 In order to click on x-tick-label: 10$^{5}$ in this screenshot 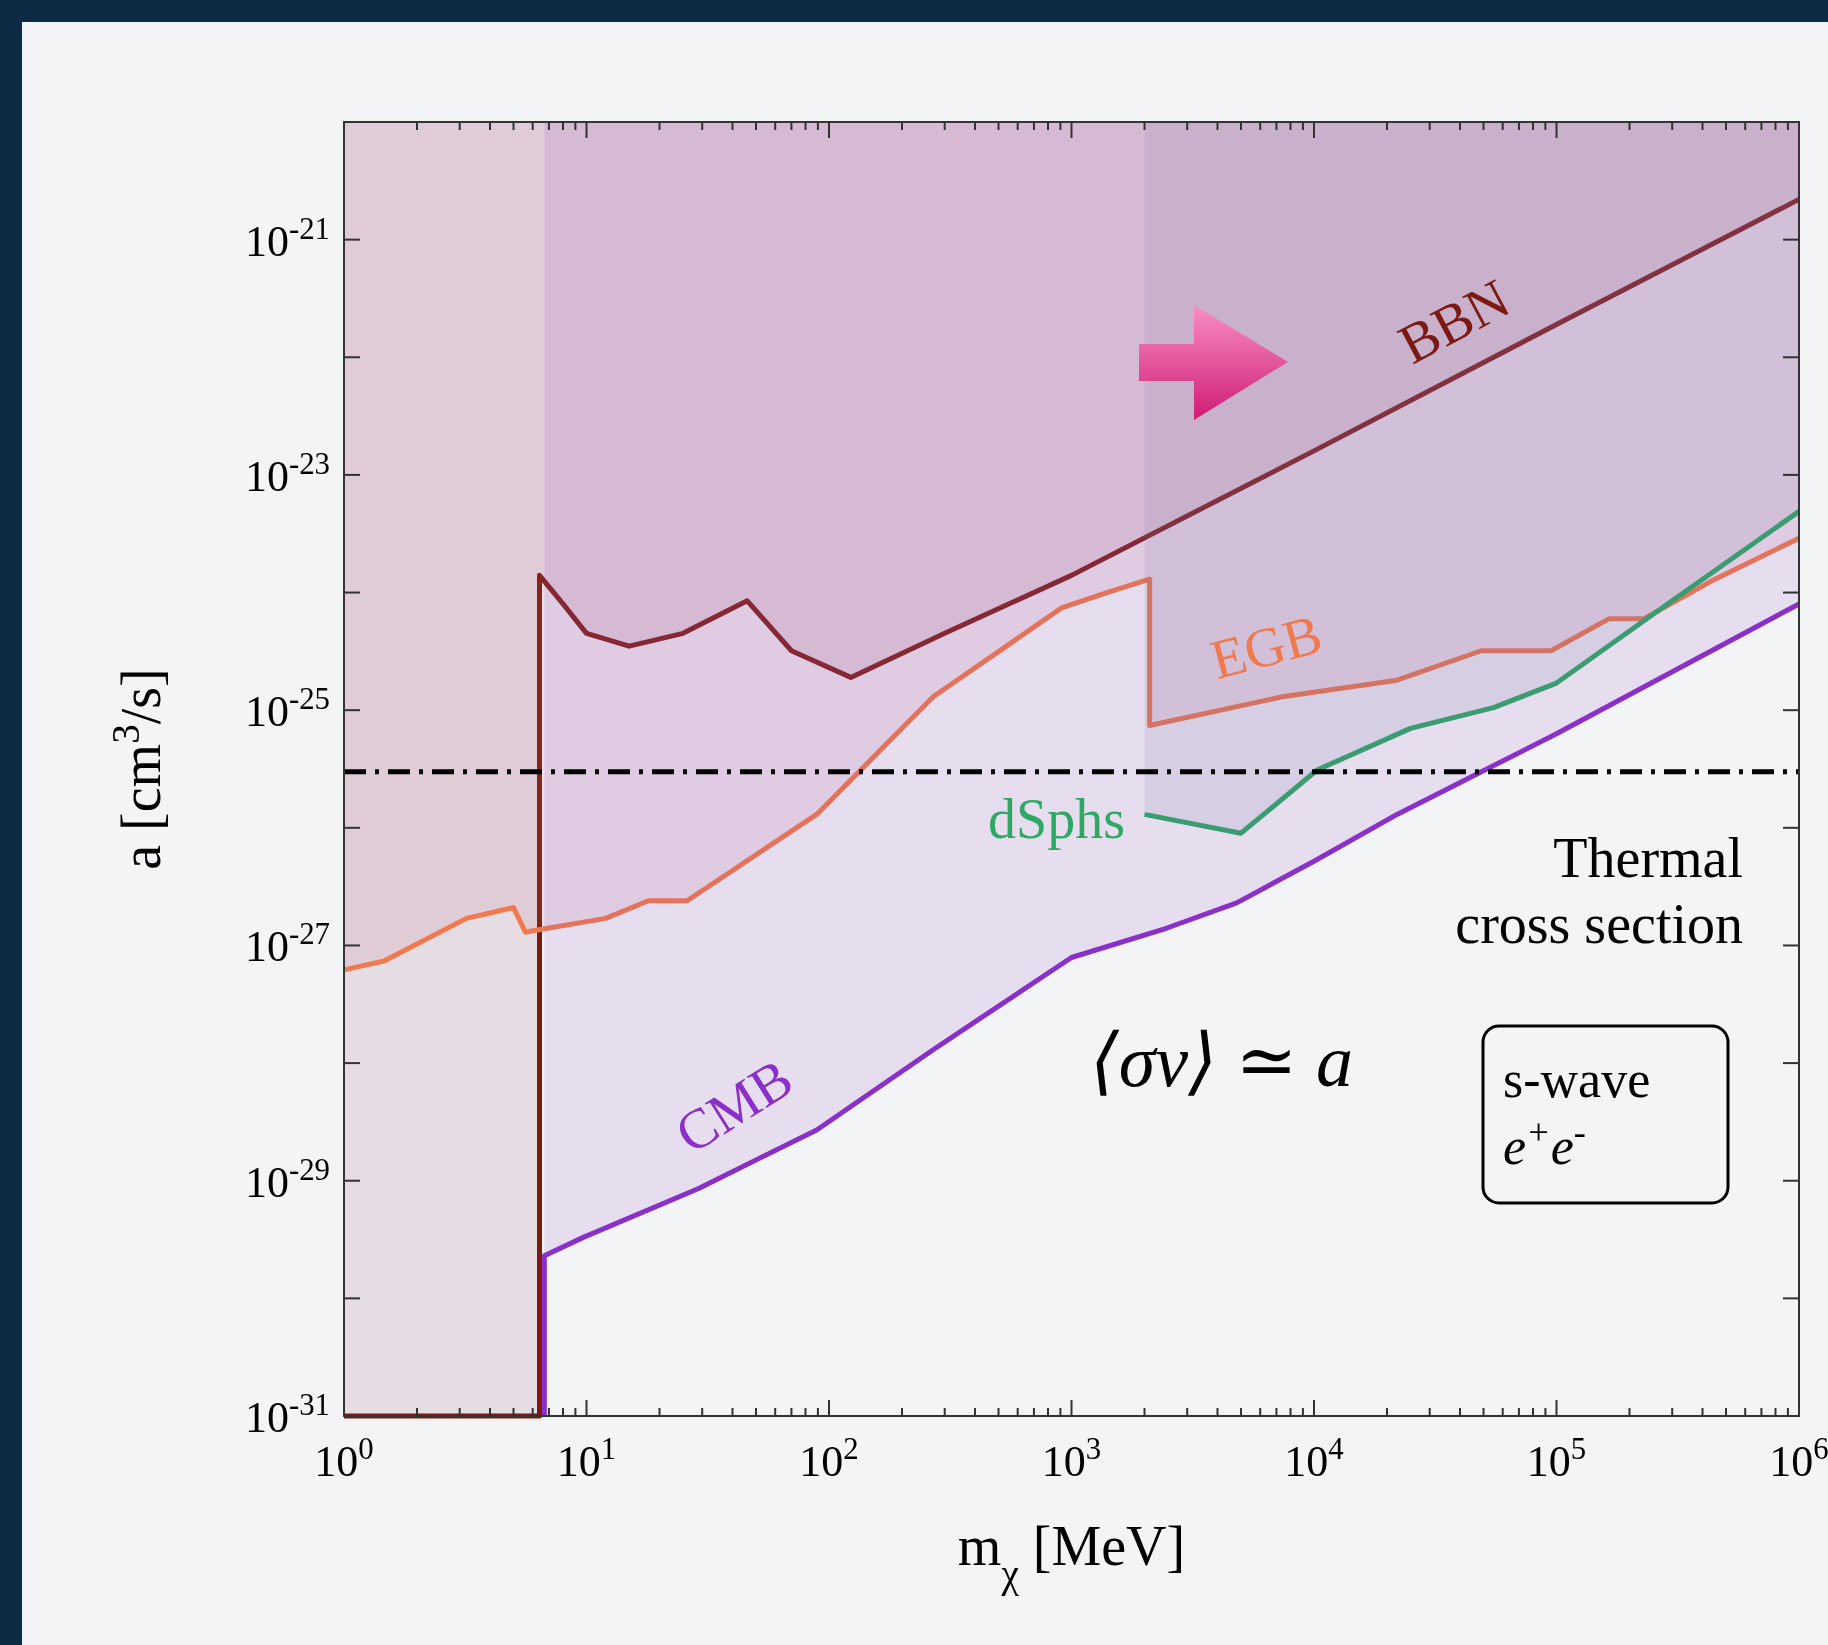, I will do `click(1556, 1459)`.